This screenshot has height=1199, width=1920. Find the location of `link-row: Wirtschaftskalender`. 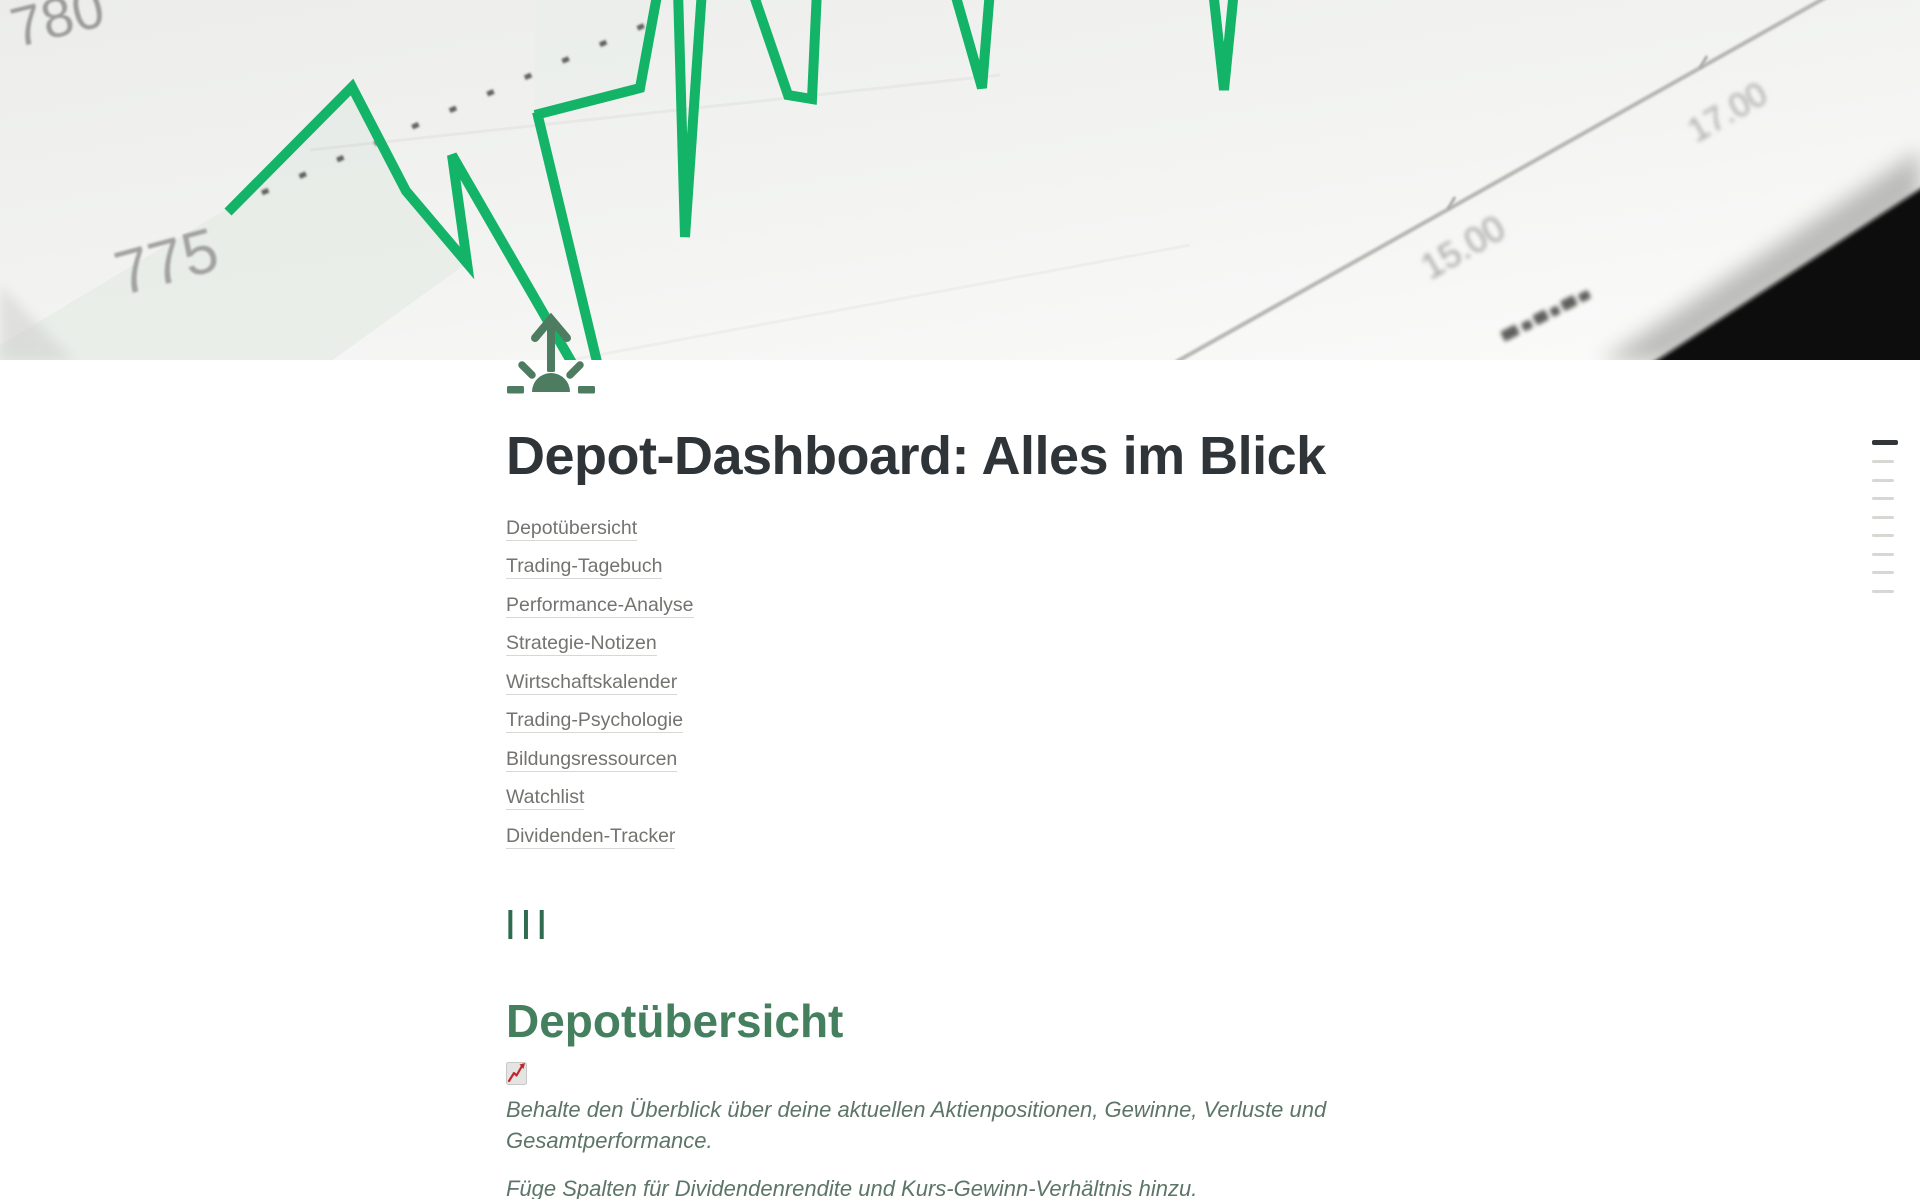

link-row: Wirtschaftskalender is located at coordinates (958, 682).